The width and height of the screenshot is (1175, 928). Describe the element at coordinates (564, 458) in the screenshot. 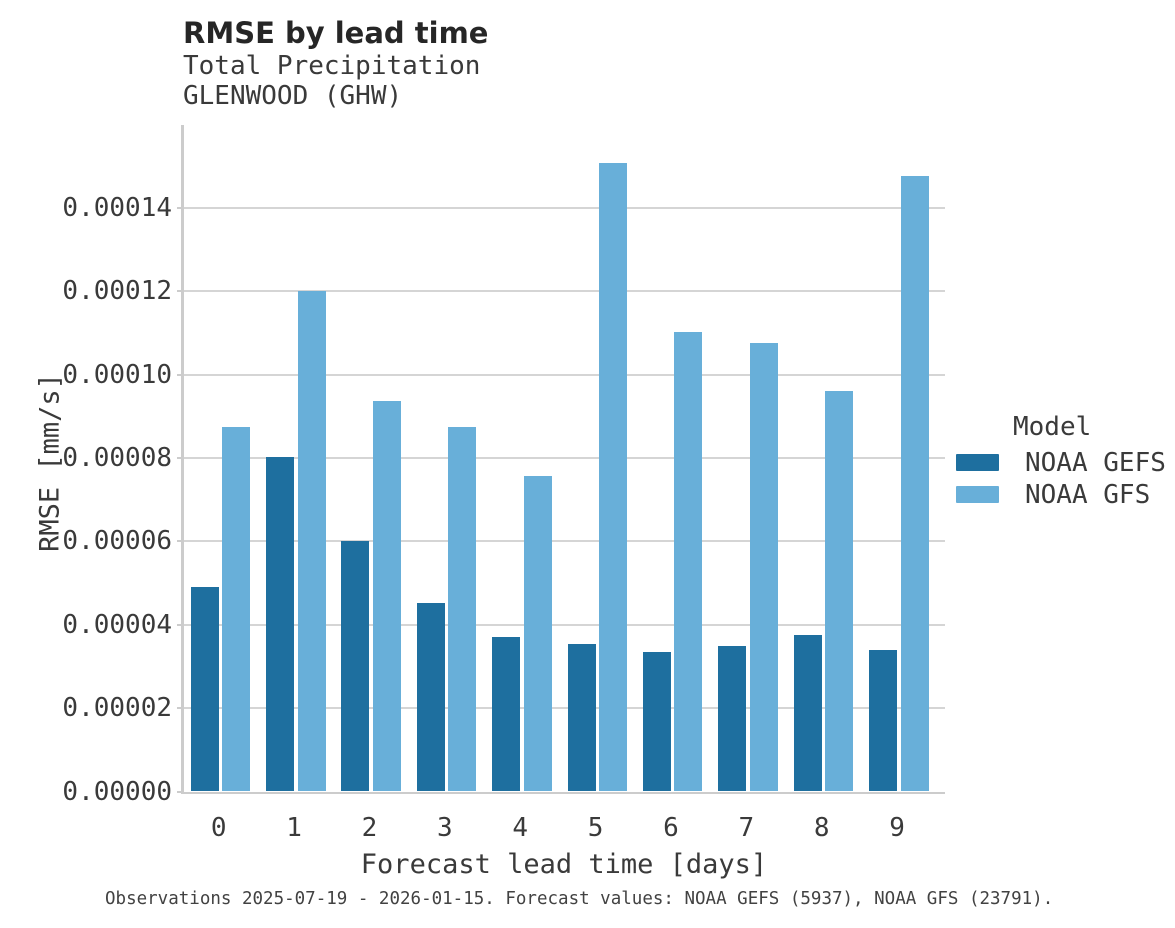

I see `gridline-0.00008` at that location.